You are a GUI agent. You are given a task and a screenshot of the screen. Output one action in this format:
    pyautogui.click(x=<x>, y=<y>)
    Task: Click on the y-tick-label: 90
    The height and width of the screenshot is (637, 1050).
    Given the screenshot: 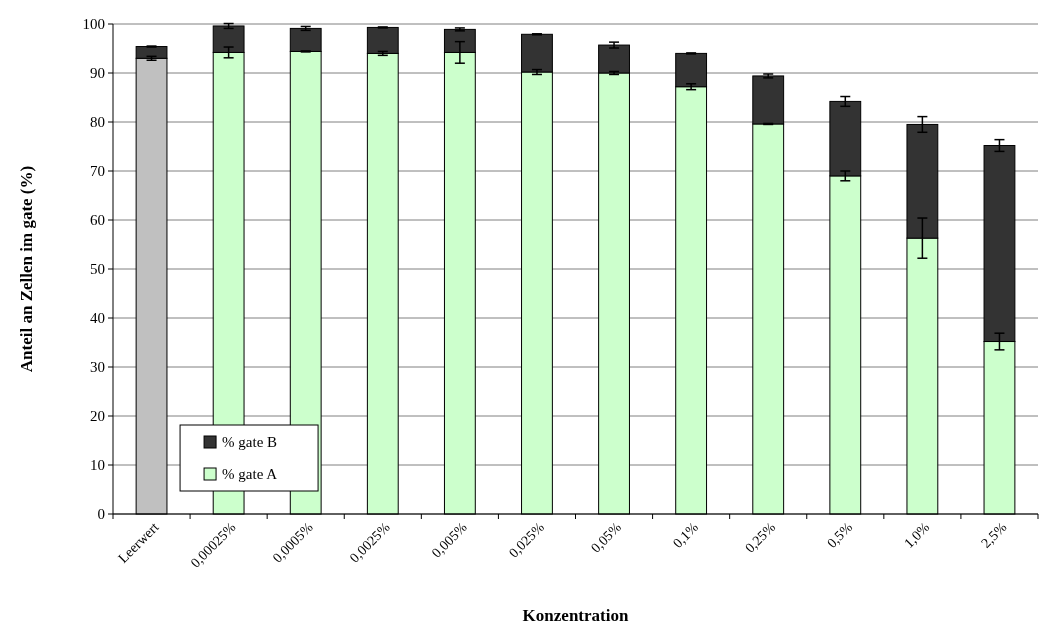 What is the action you would take?
    pyautogui.click(x=97, y=73)
    